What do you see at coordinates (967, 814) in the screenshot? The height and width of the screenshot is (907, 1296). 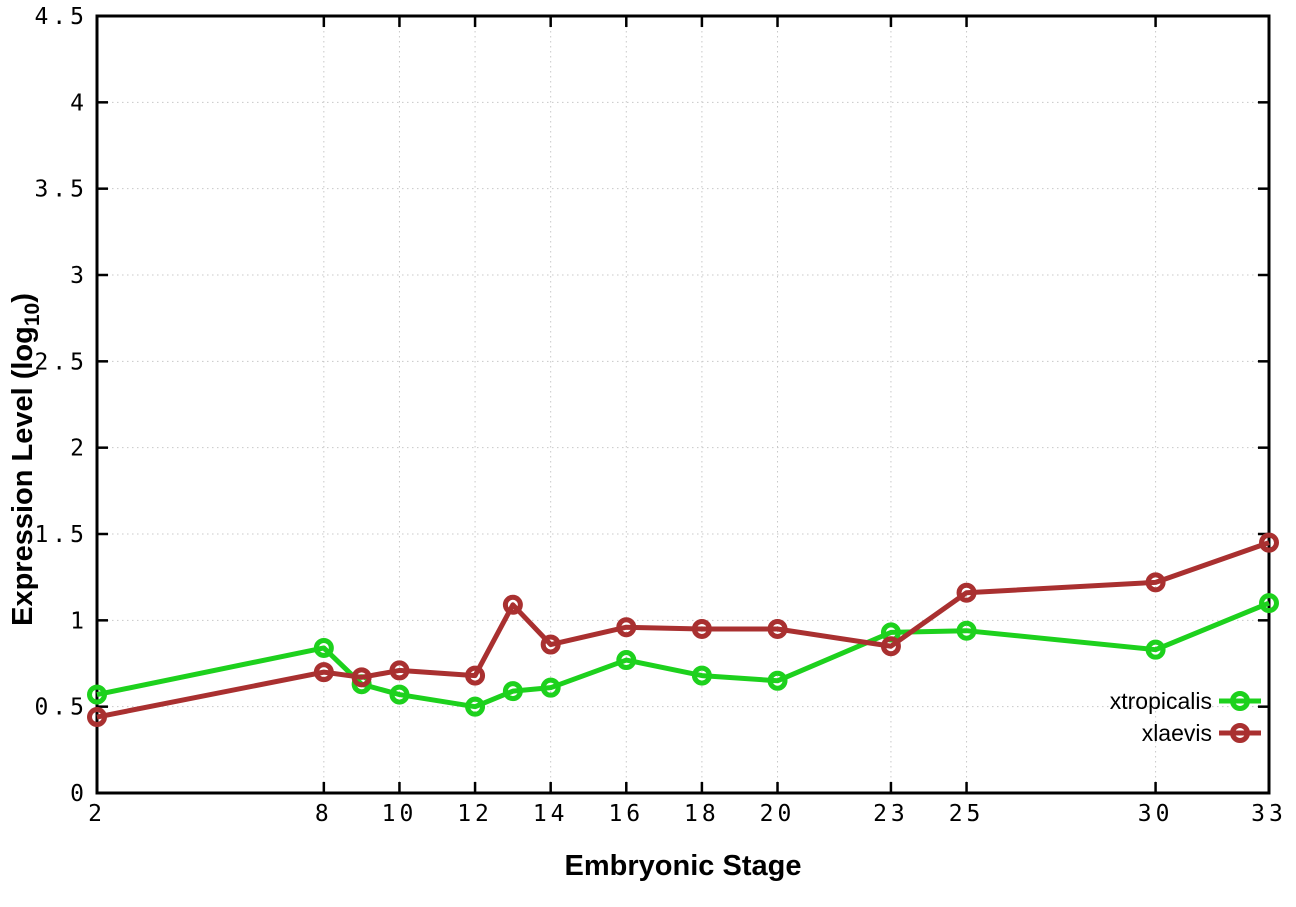 I see `x-tick-label: 25` at bounding box center [967, 814].